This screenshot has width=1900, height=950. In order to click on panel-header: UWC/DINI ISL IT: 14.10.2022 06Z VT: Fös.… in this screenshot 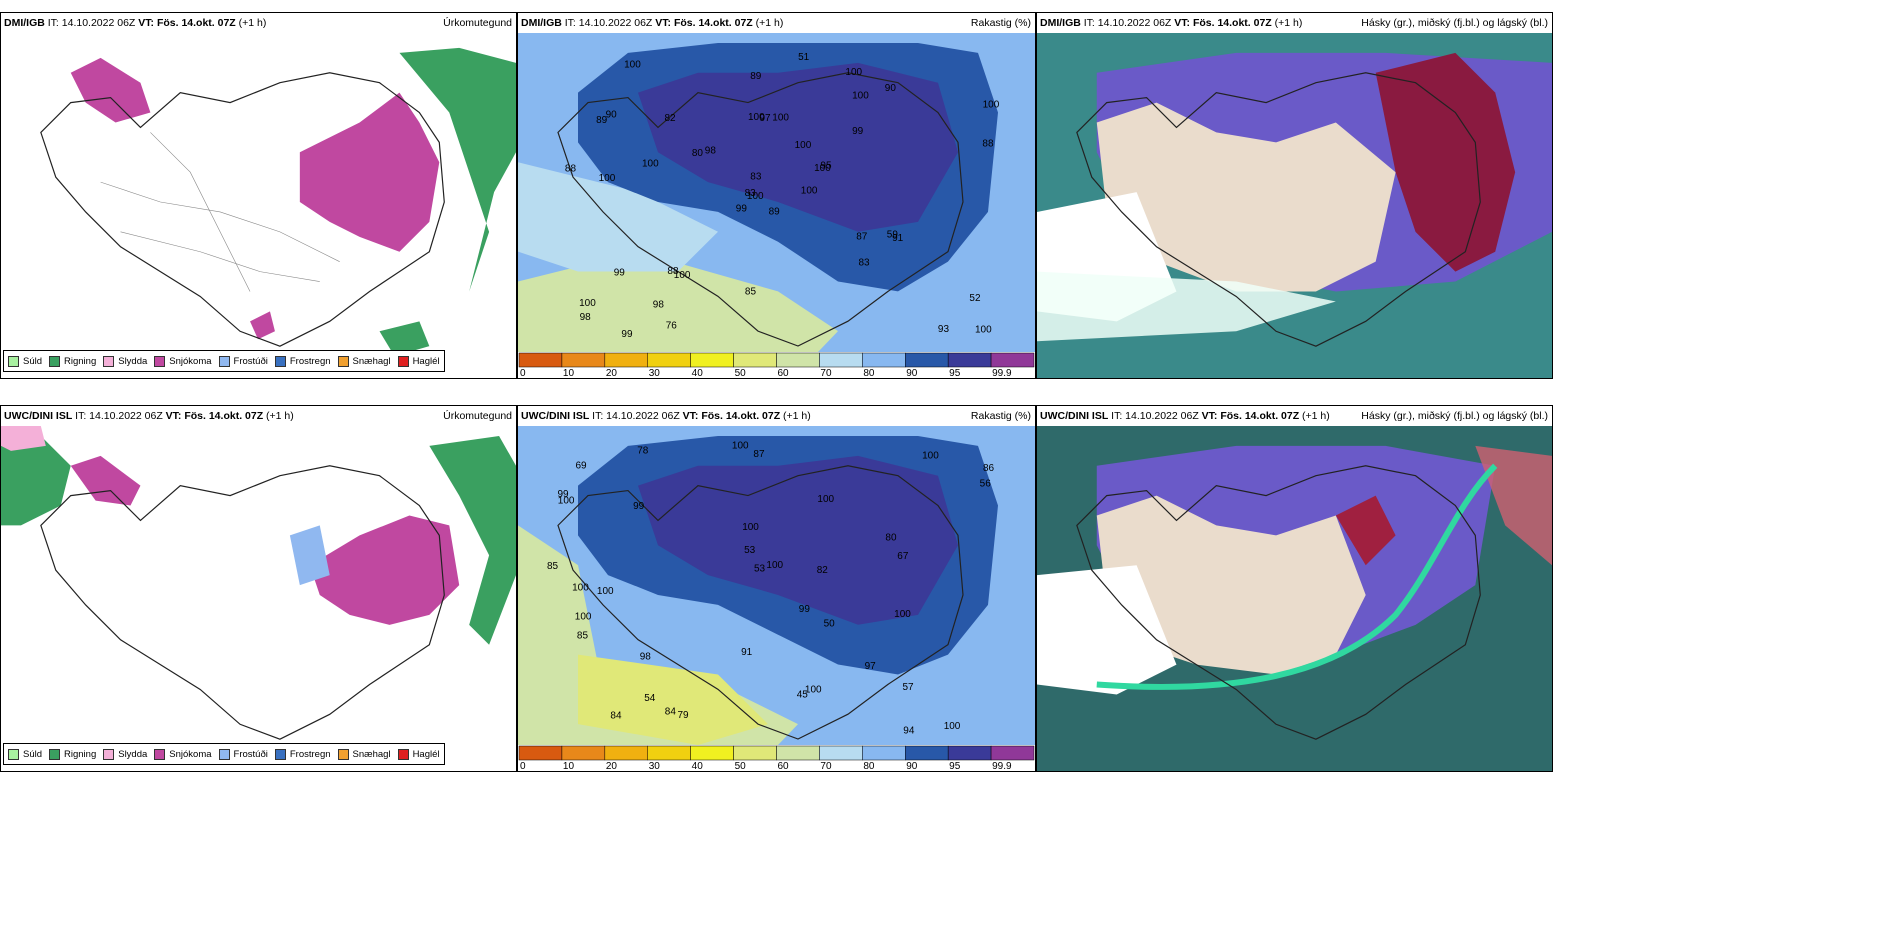, I will do `click(1294, 416)`.